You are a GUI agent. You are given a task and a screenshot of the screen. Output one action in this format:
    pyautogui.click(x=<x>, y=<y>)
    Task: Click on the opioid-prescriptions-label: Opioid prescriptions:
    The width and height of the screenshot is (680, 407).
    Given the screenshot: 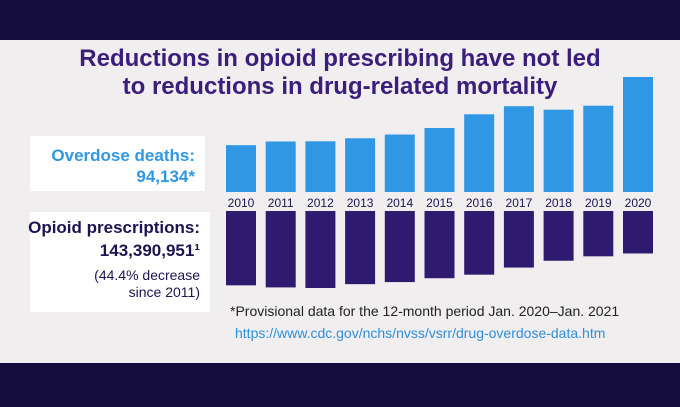 What is the action you would take?
    pyautogui.click(x=114, y=227)
    